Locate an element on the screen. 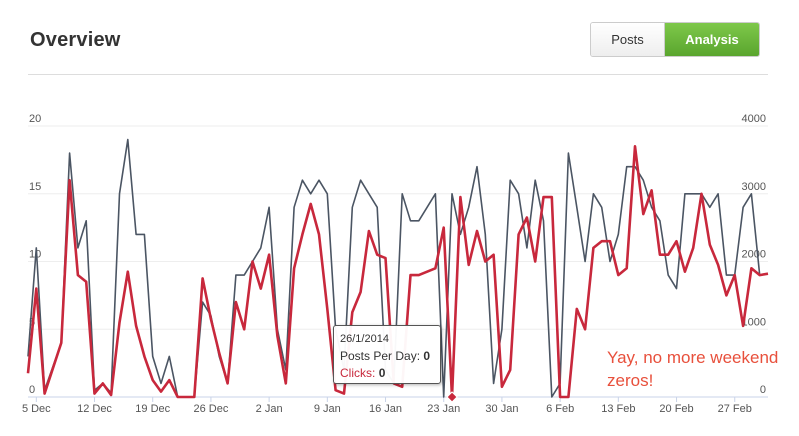  x-tick-label: 12 Dec is located at coordinates (94, 409).